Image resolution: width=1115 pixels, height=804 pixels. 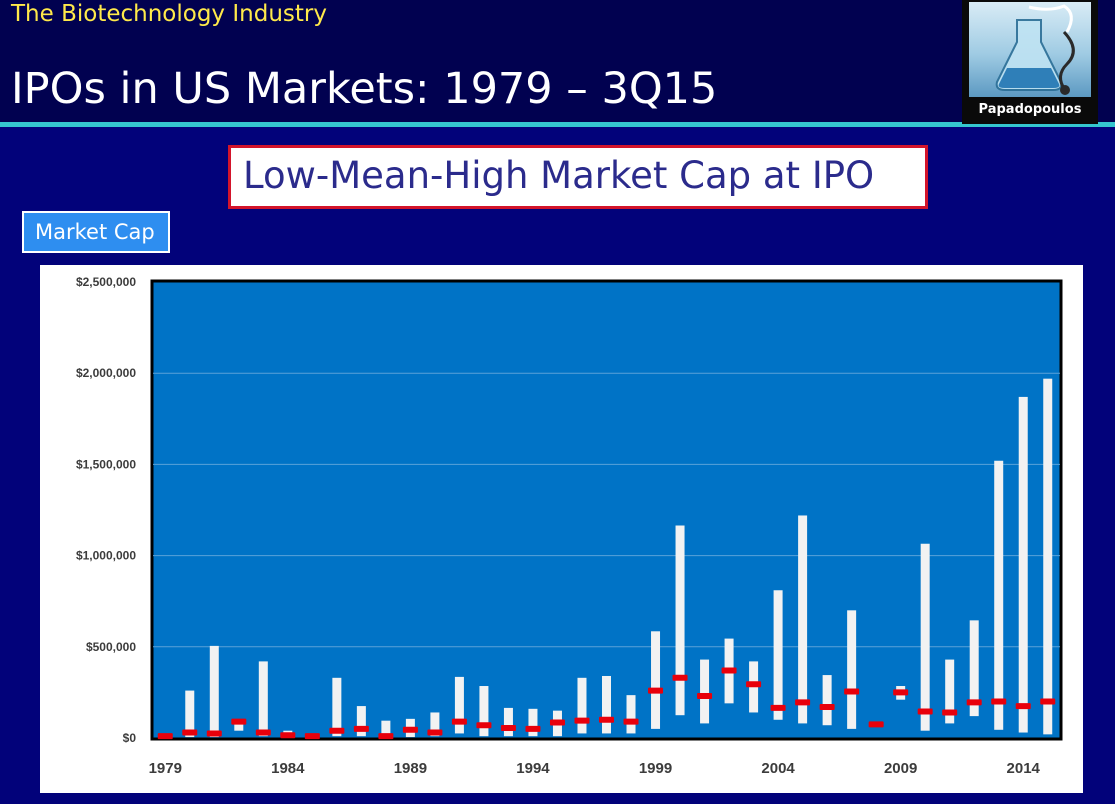 I want to click on range-bar-2014, so click(x=1023, y=564).